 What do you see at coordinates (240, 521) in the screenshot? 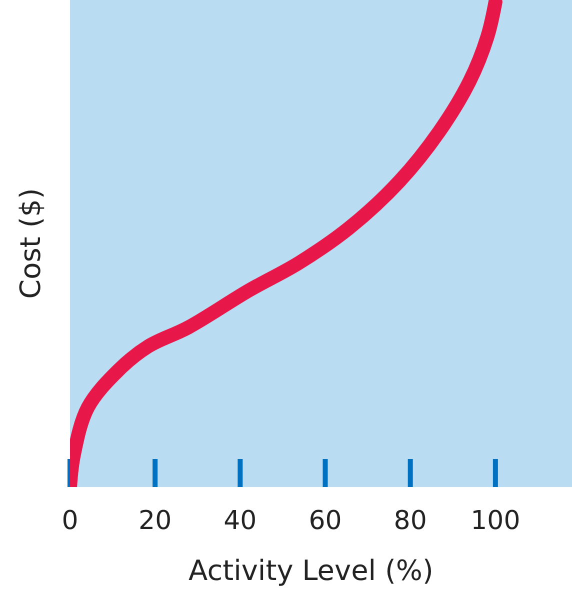
I see `x-tick-label: 40` at bounding box center [240, 521].